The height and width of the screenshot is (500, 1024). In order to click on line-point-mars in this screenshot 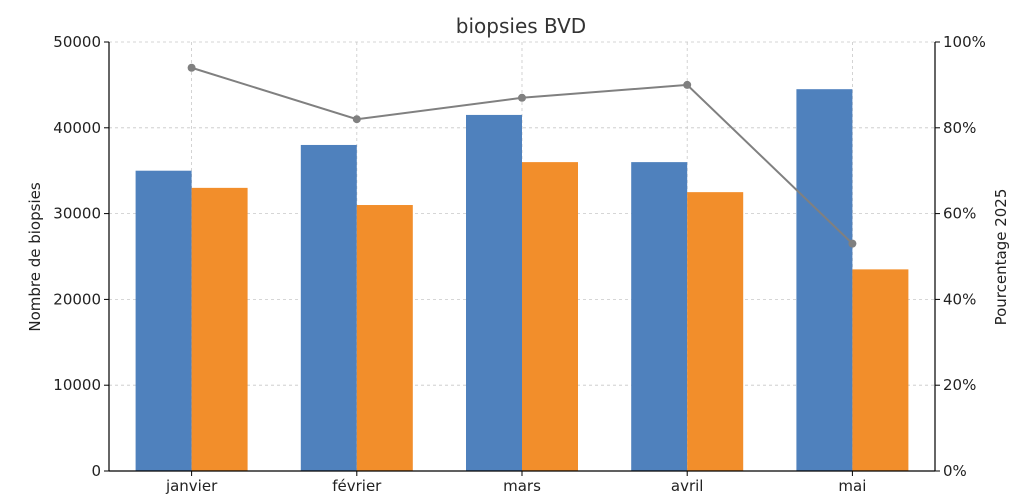, I will do `click(522, 97)`.